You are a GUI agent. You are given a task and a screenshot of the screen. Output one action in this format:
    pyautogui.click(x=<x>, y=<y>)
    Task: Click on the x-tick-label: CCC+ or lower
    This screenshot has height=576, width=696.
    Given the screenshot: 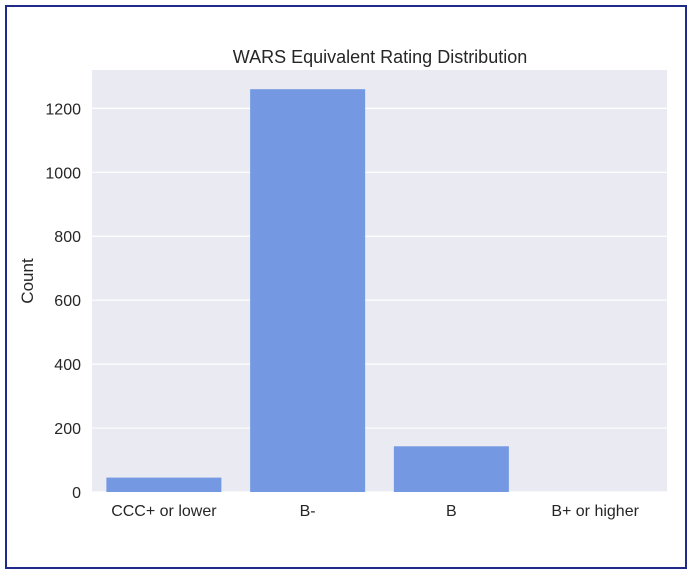 What is the action you would take?
    pyautogui.click(x=164, y=511)
    